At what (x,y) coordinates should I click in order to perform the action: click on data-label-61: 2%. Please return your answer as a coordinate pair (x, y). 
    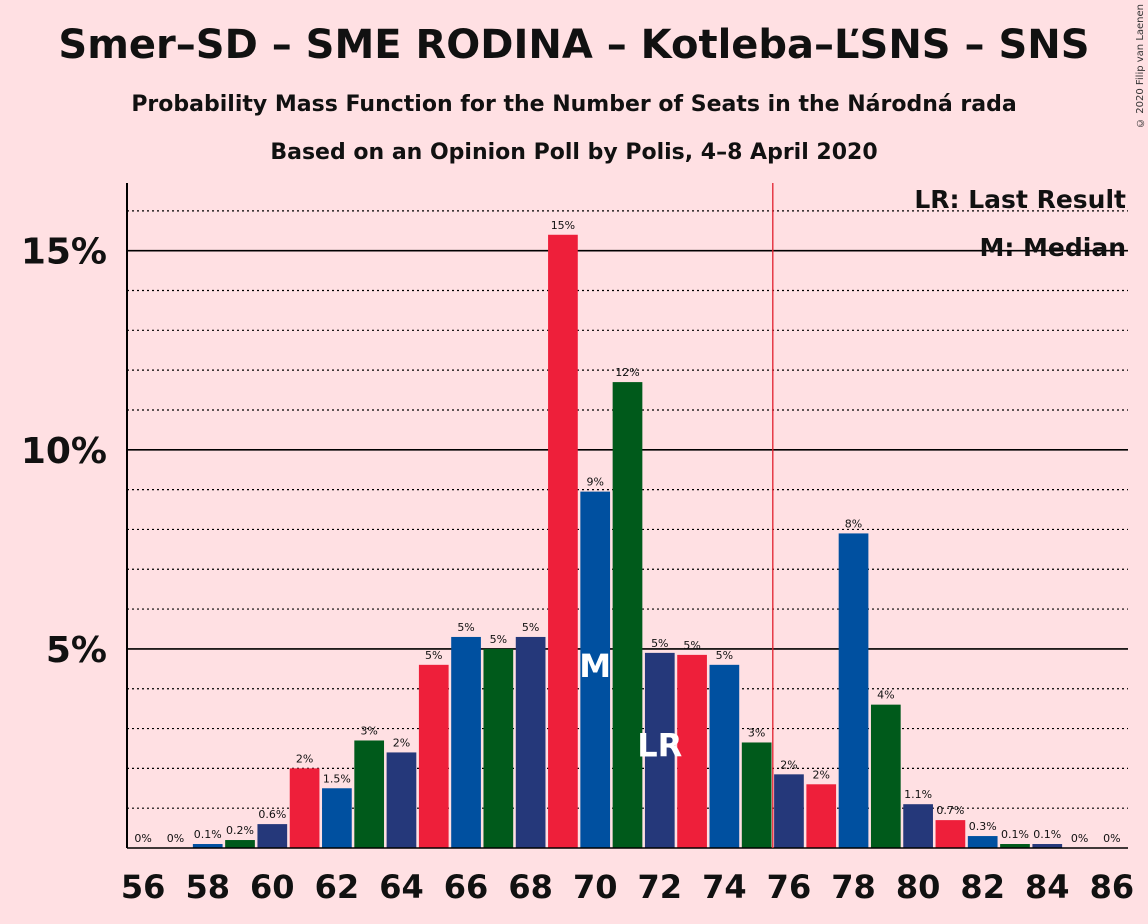
    Looking at the image, I should click on (304, 758).